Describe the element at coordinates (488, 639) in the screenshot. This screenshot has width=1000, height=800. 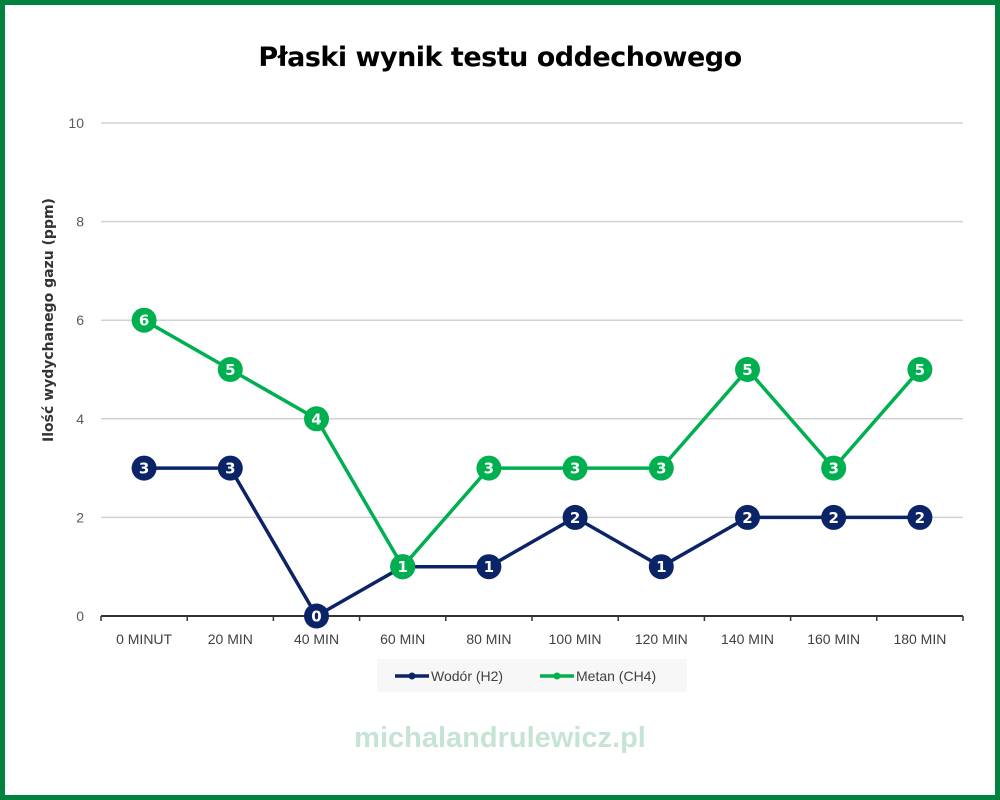
I see `x-tick-label: 80 MIN` at that location.